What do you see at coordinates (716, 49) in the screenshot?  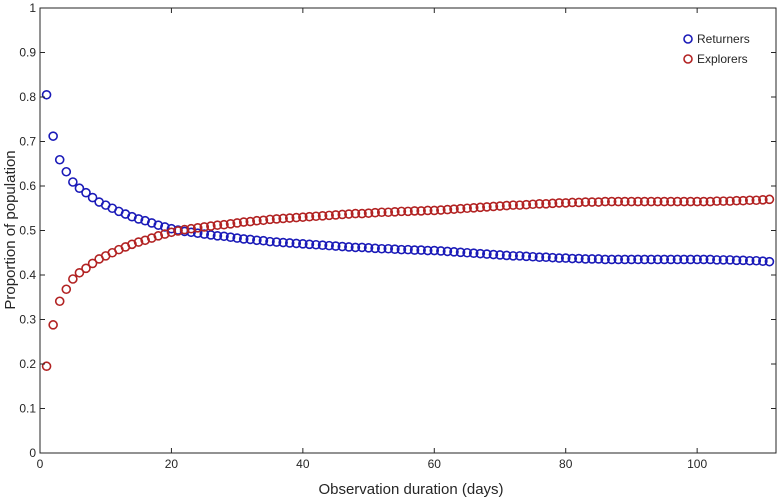 I see `legend: Returners Explorers` at bounding box center [716, 49].